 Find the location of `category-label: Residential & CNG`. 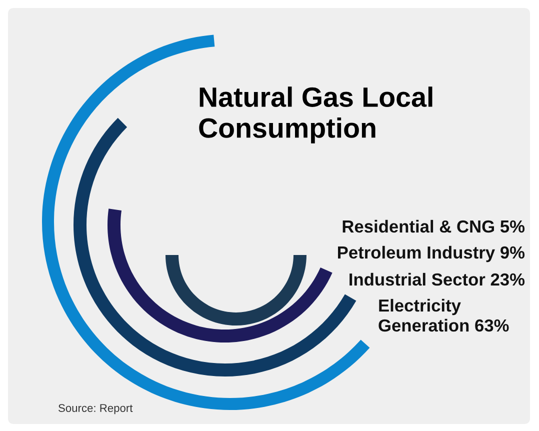

category-label: Residential & CNG is located at coordinates (418, 226).